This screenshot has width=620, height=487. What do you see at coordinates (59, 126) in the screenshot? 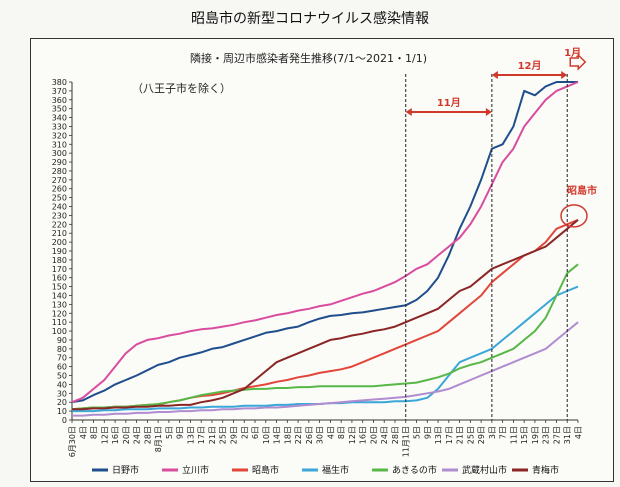
I see `y-tick-label: 330` at bounding box center [59, 126].